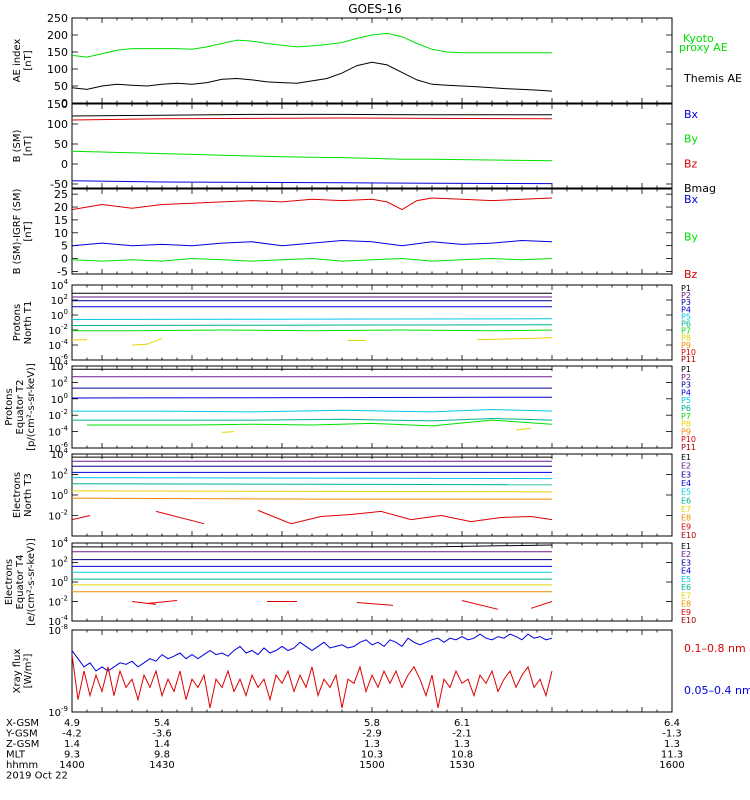 The width and height of the screenshot is (750, 800). Describe the element at coordinates (64, 103) in the screenshot. I see `y-tick-label: 0` at that location.